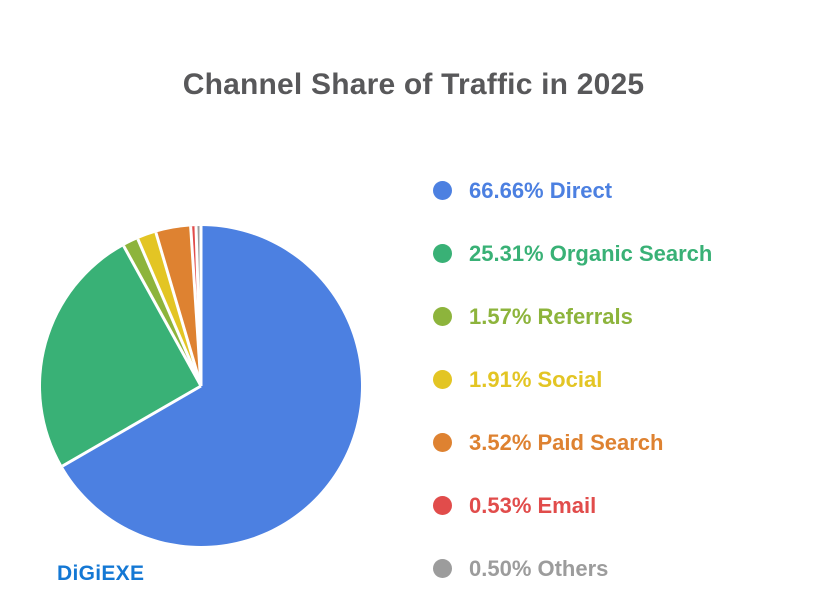 The width and height of the screenshot is (827, 600). I want to click on legend-item-organic-search: 25.31% Organic Search, so click(572, 253).